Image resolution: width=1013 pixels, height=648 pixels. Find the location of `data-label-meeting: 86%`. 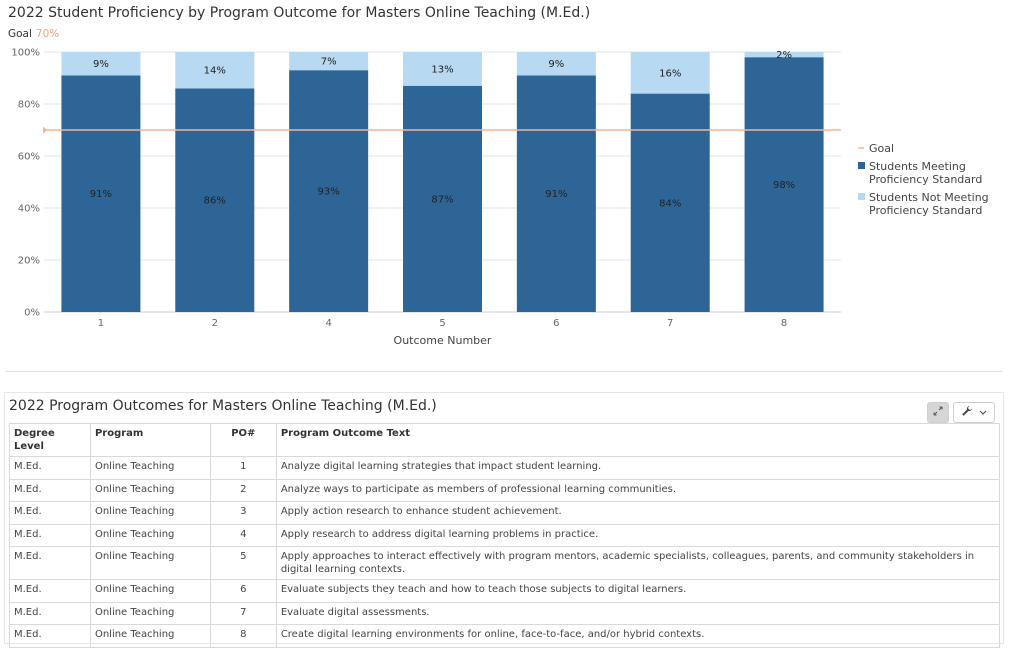

data-label-meeting: 86% is located at coordinates (215, 201).